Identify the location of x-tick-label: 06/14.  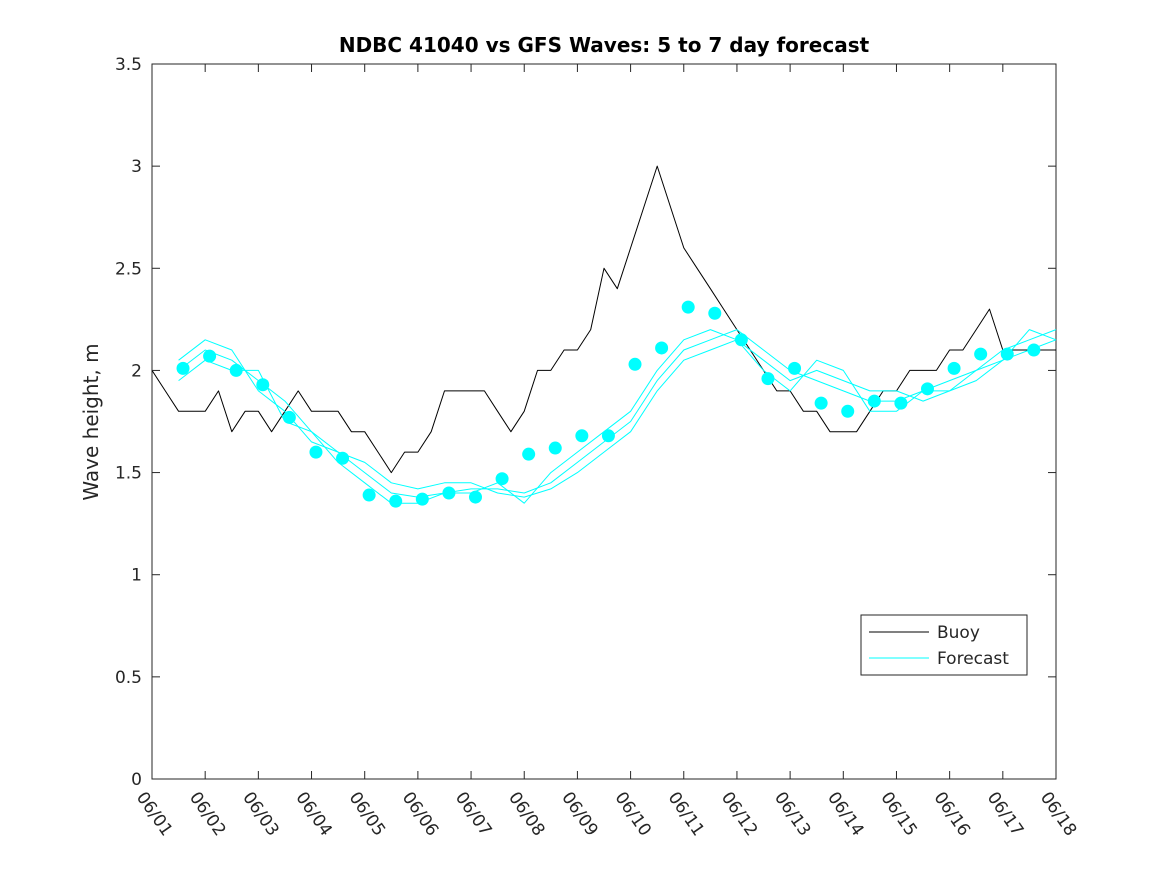
(845, 814).